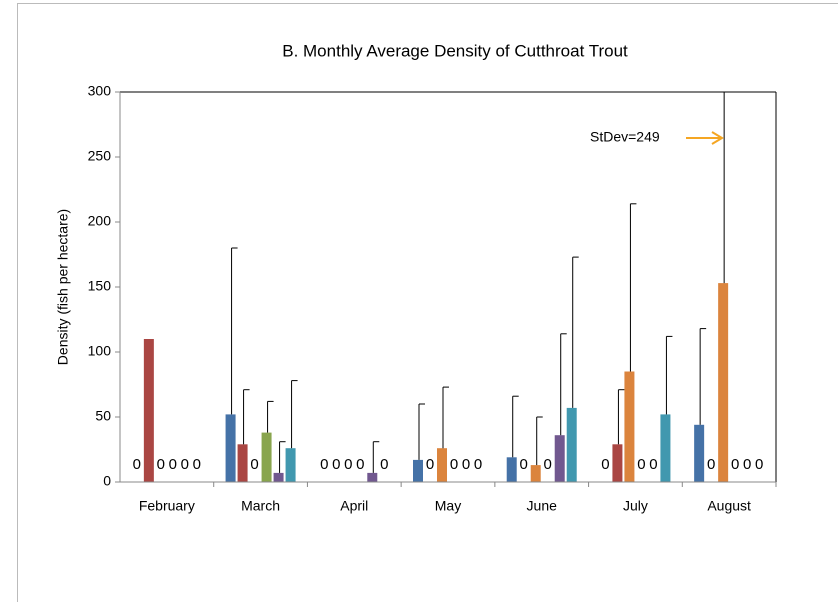  What do you see at coordinates (100, 91) in the screenshot?
I see `y-tick-label: 300` at bounding box center [100, 91].